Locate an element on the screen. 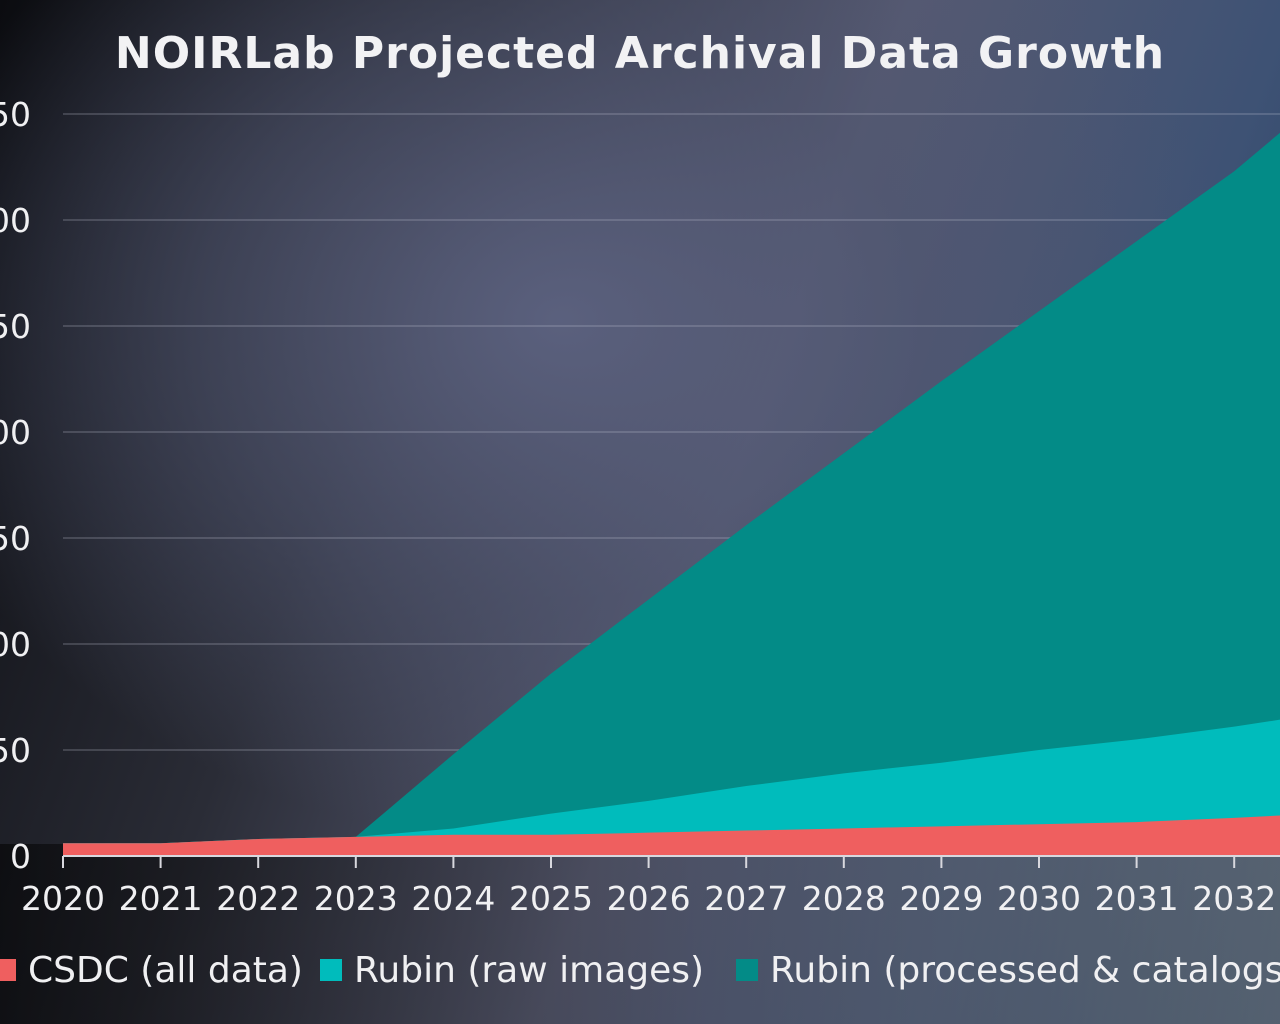 Image resolution: width=1280 pixels, height=1024 pixels. legend-swatch-rubin-raw is located at coordinates (331, 970).